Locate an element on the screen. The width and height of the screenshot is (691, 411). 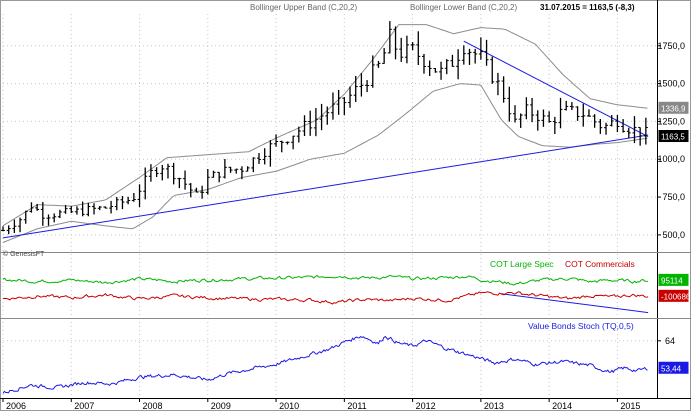
stoch-ytick-label-64: 64 is located at coordinates (670, 341).